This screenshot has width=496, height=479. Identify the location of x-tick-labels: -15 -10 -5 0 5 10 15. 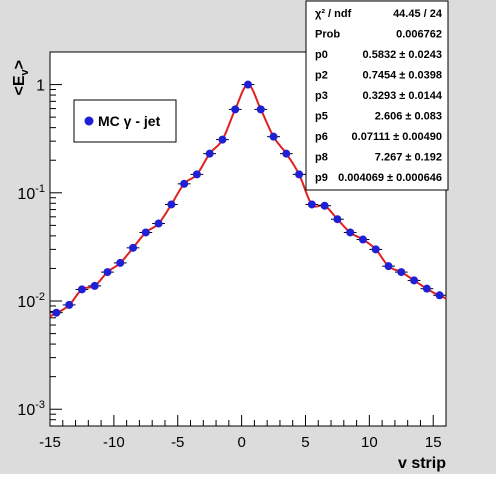
(240, 442).